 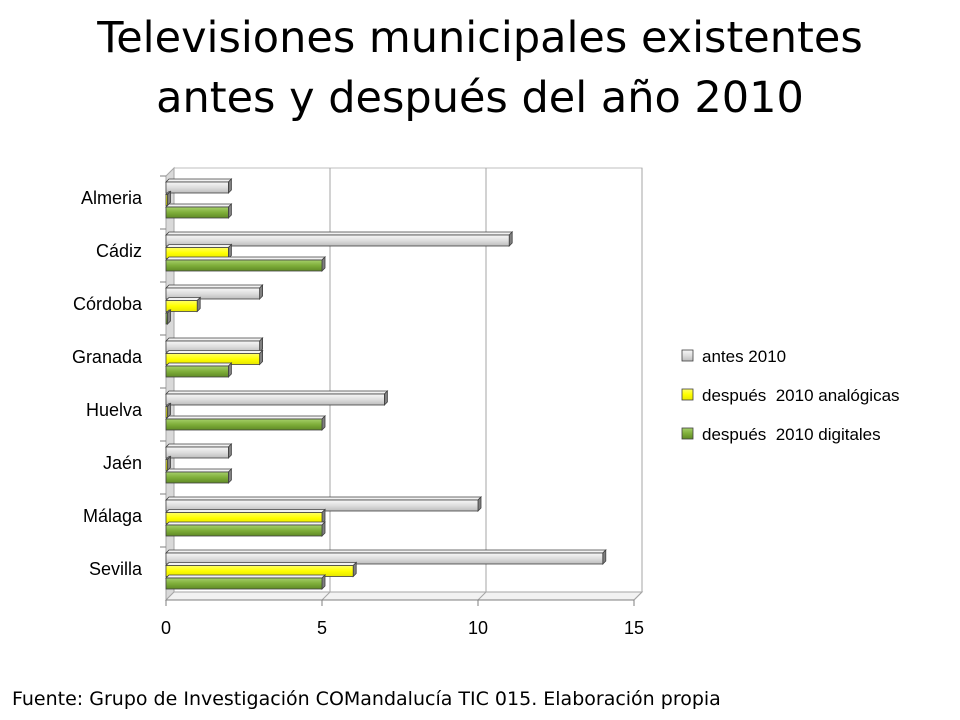 What do you see at coordinates (322, 628) in the screenshot?
I see `x-tick-label: 5` at bounding box center [322, 628].